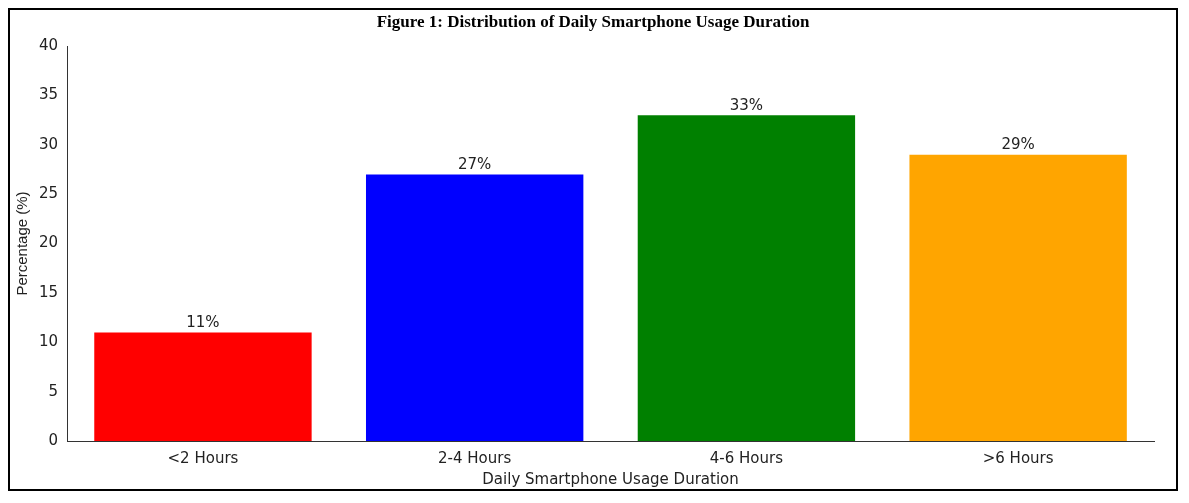 This screenshot has height=503, width=1189. What do you see at coordinates (53, 390) in the screenshot?
I see `y-tick-label: 5` at bounding box center [53, 390].